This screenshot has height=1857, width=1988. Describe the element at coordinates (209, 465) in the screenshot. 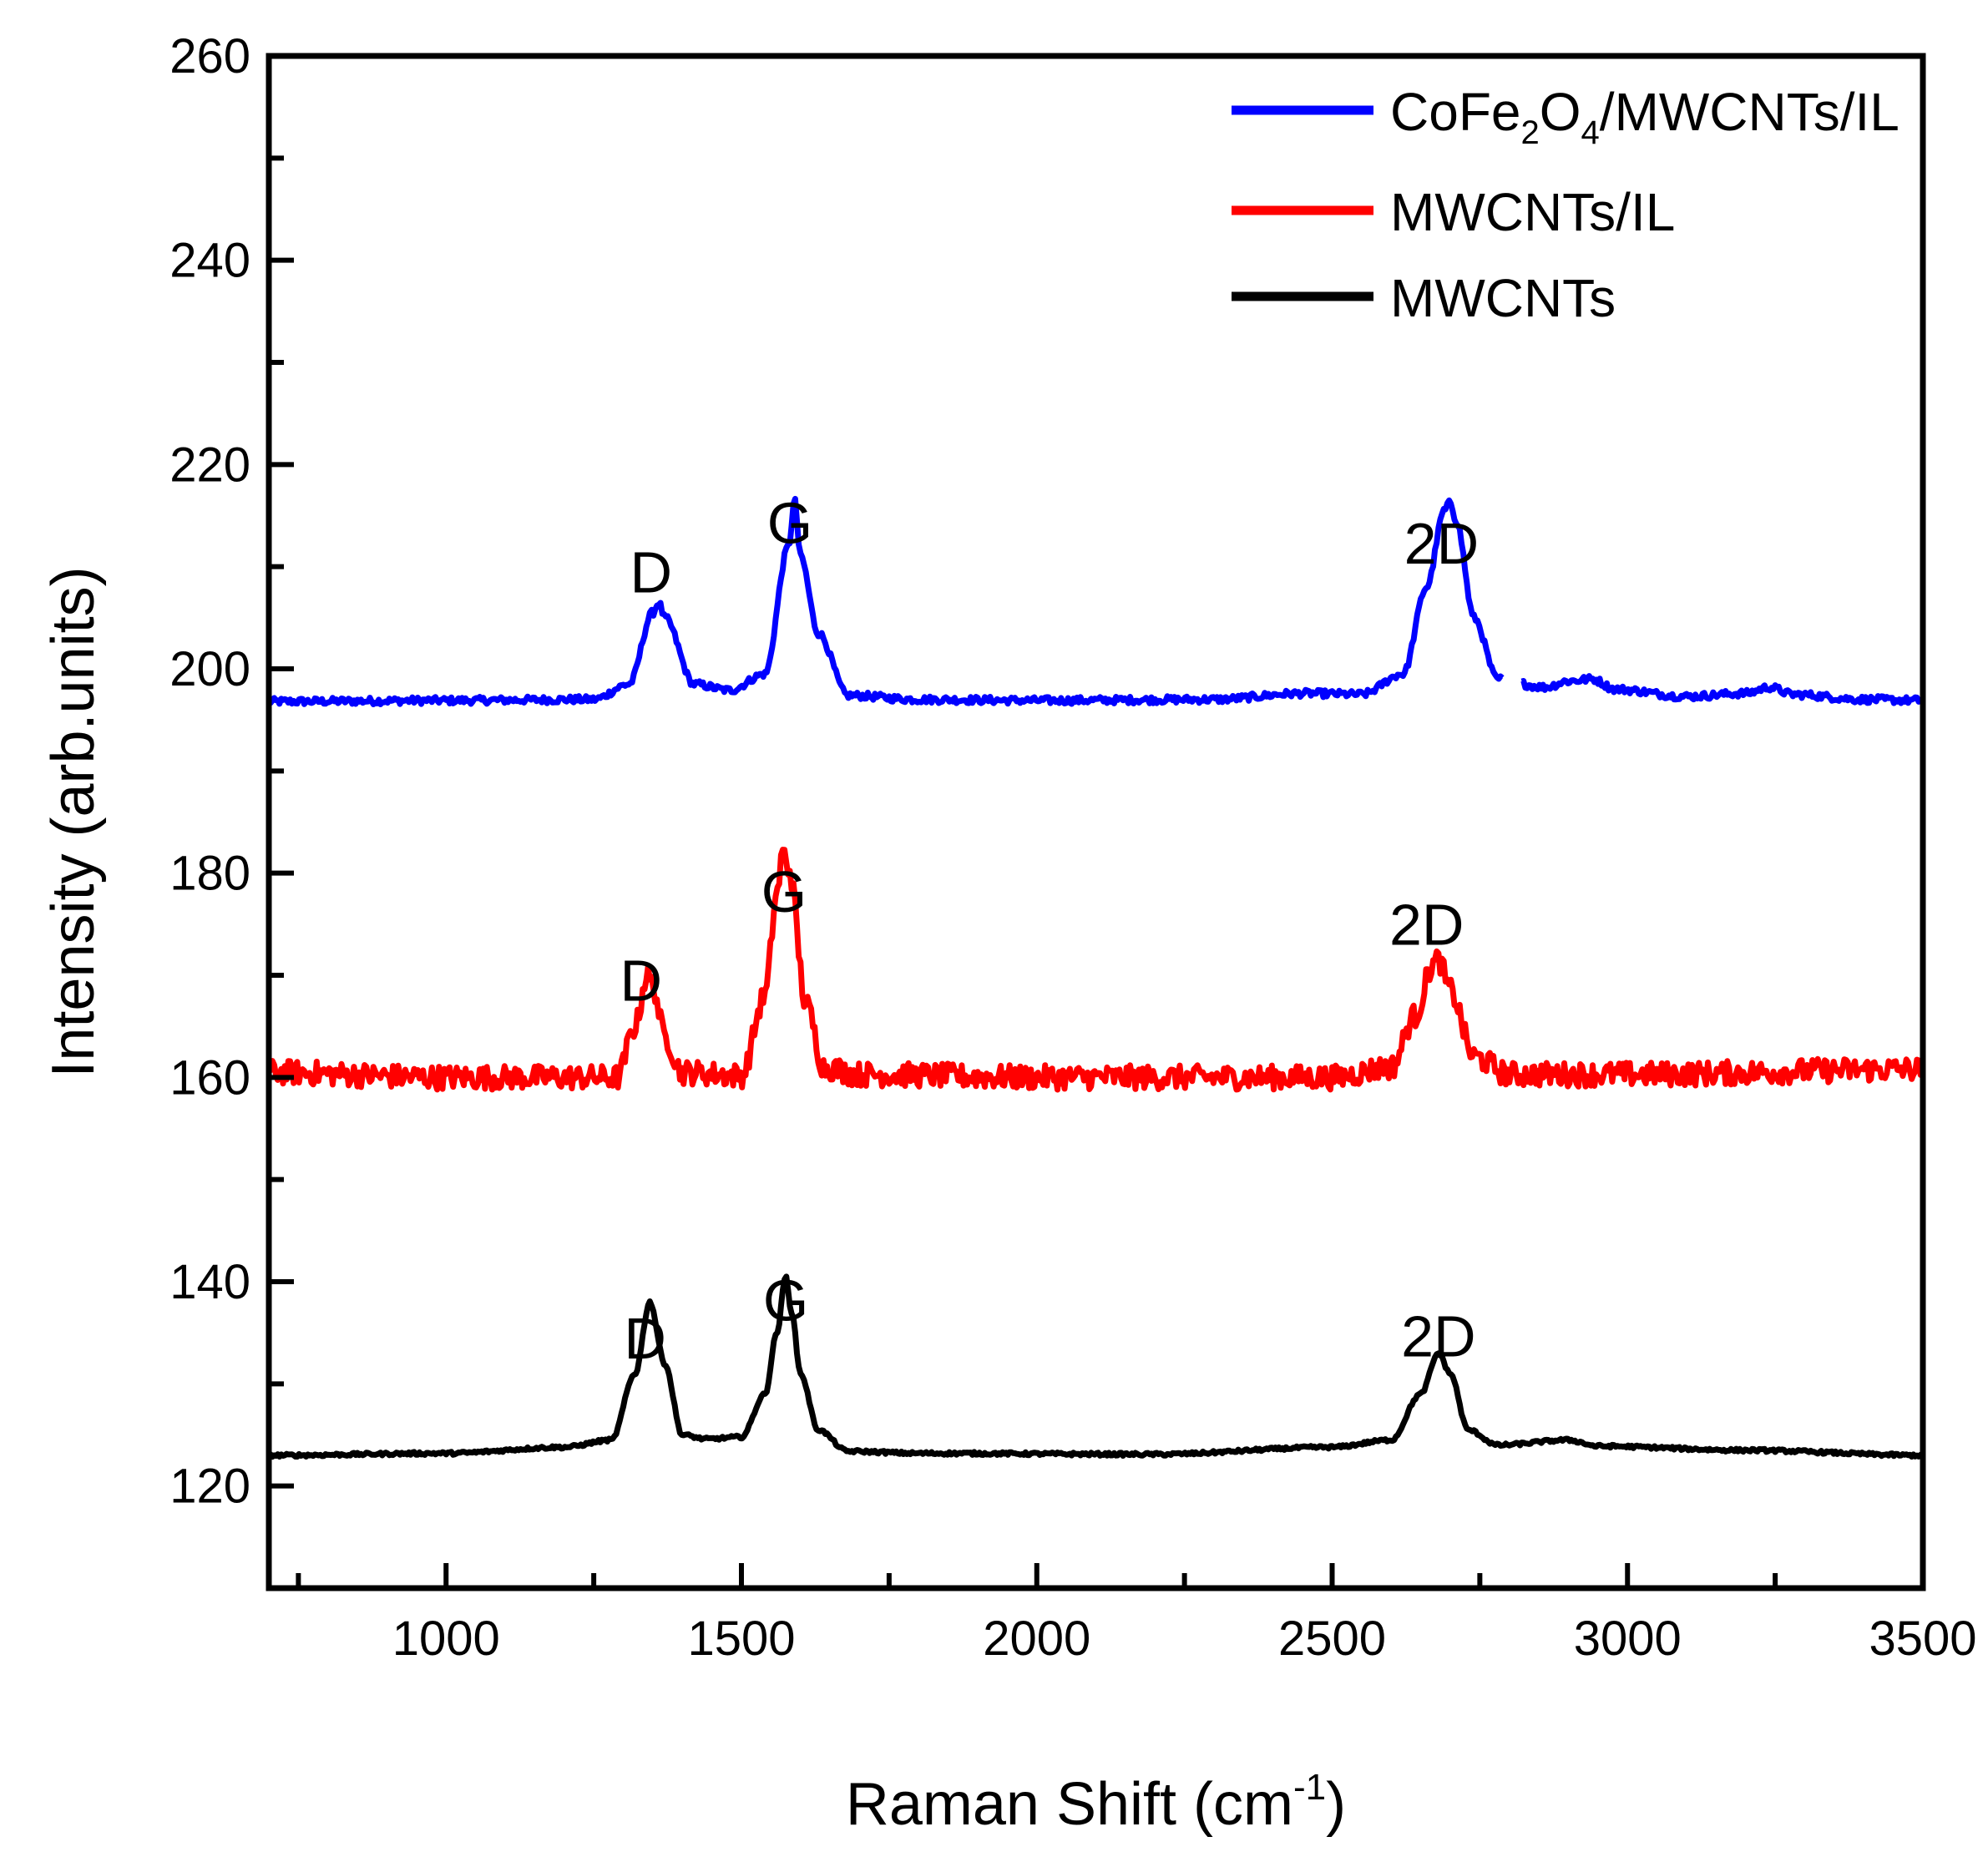

I see `y-tick-label: 220` at that location.